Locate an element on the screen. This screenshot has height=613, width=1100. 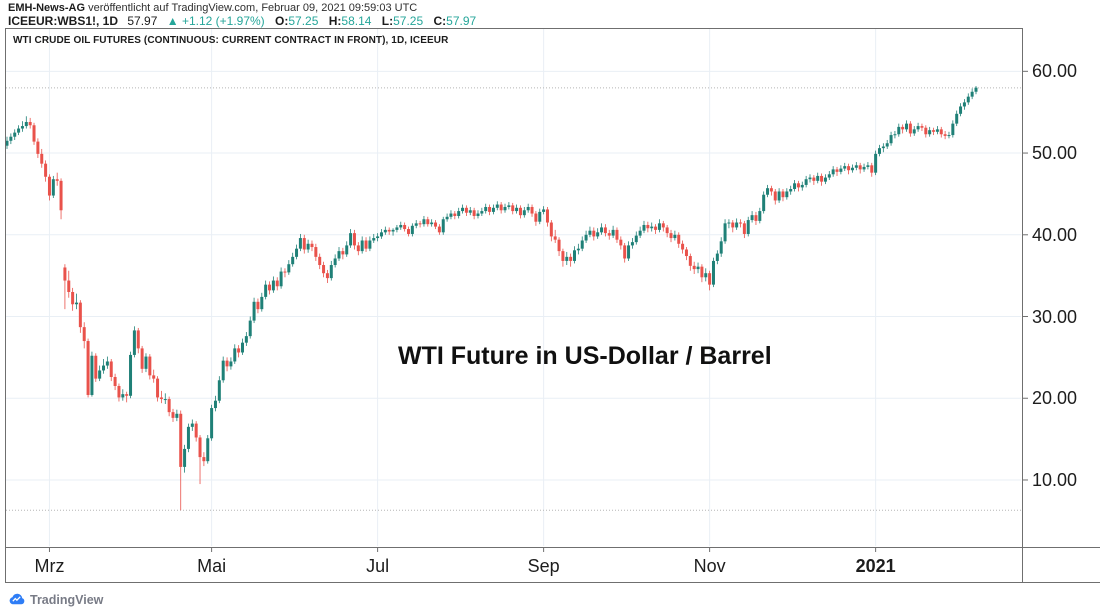
high-label: H: is located at coordinates (335, 21).